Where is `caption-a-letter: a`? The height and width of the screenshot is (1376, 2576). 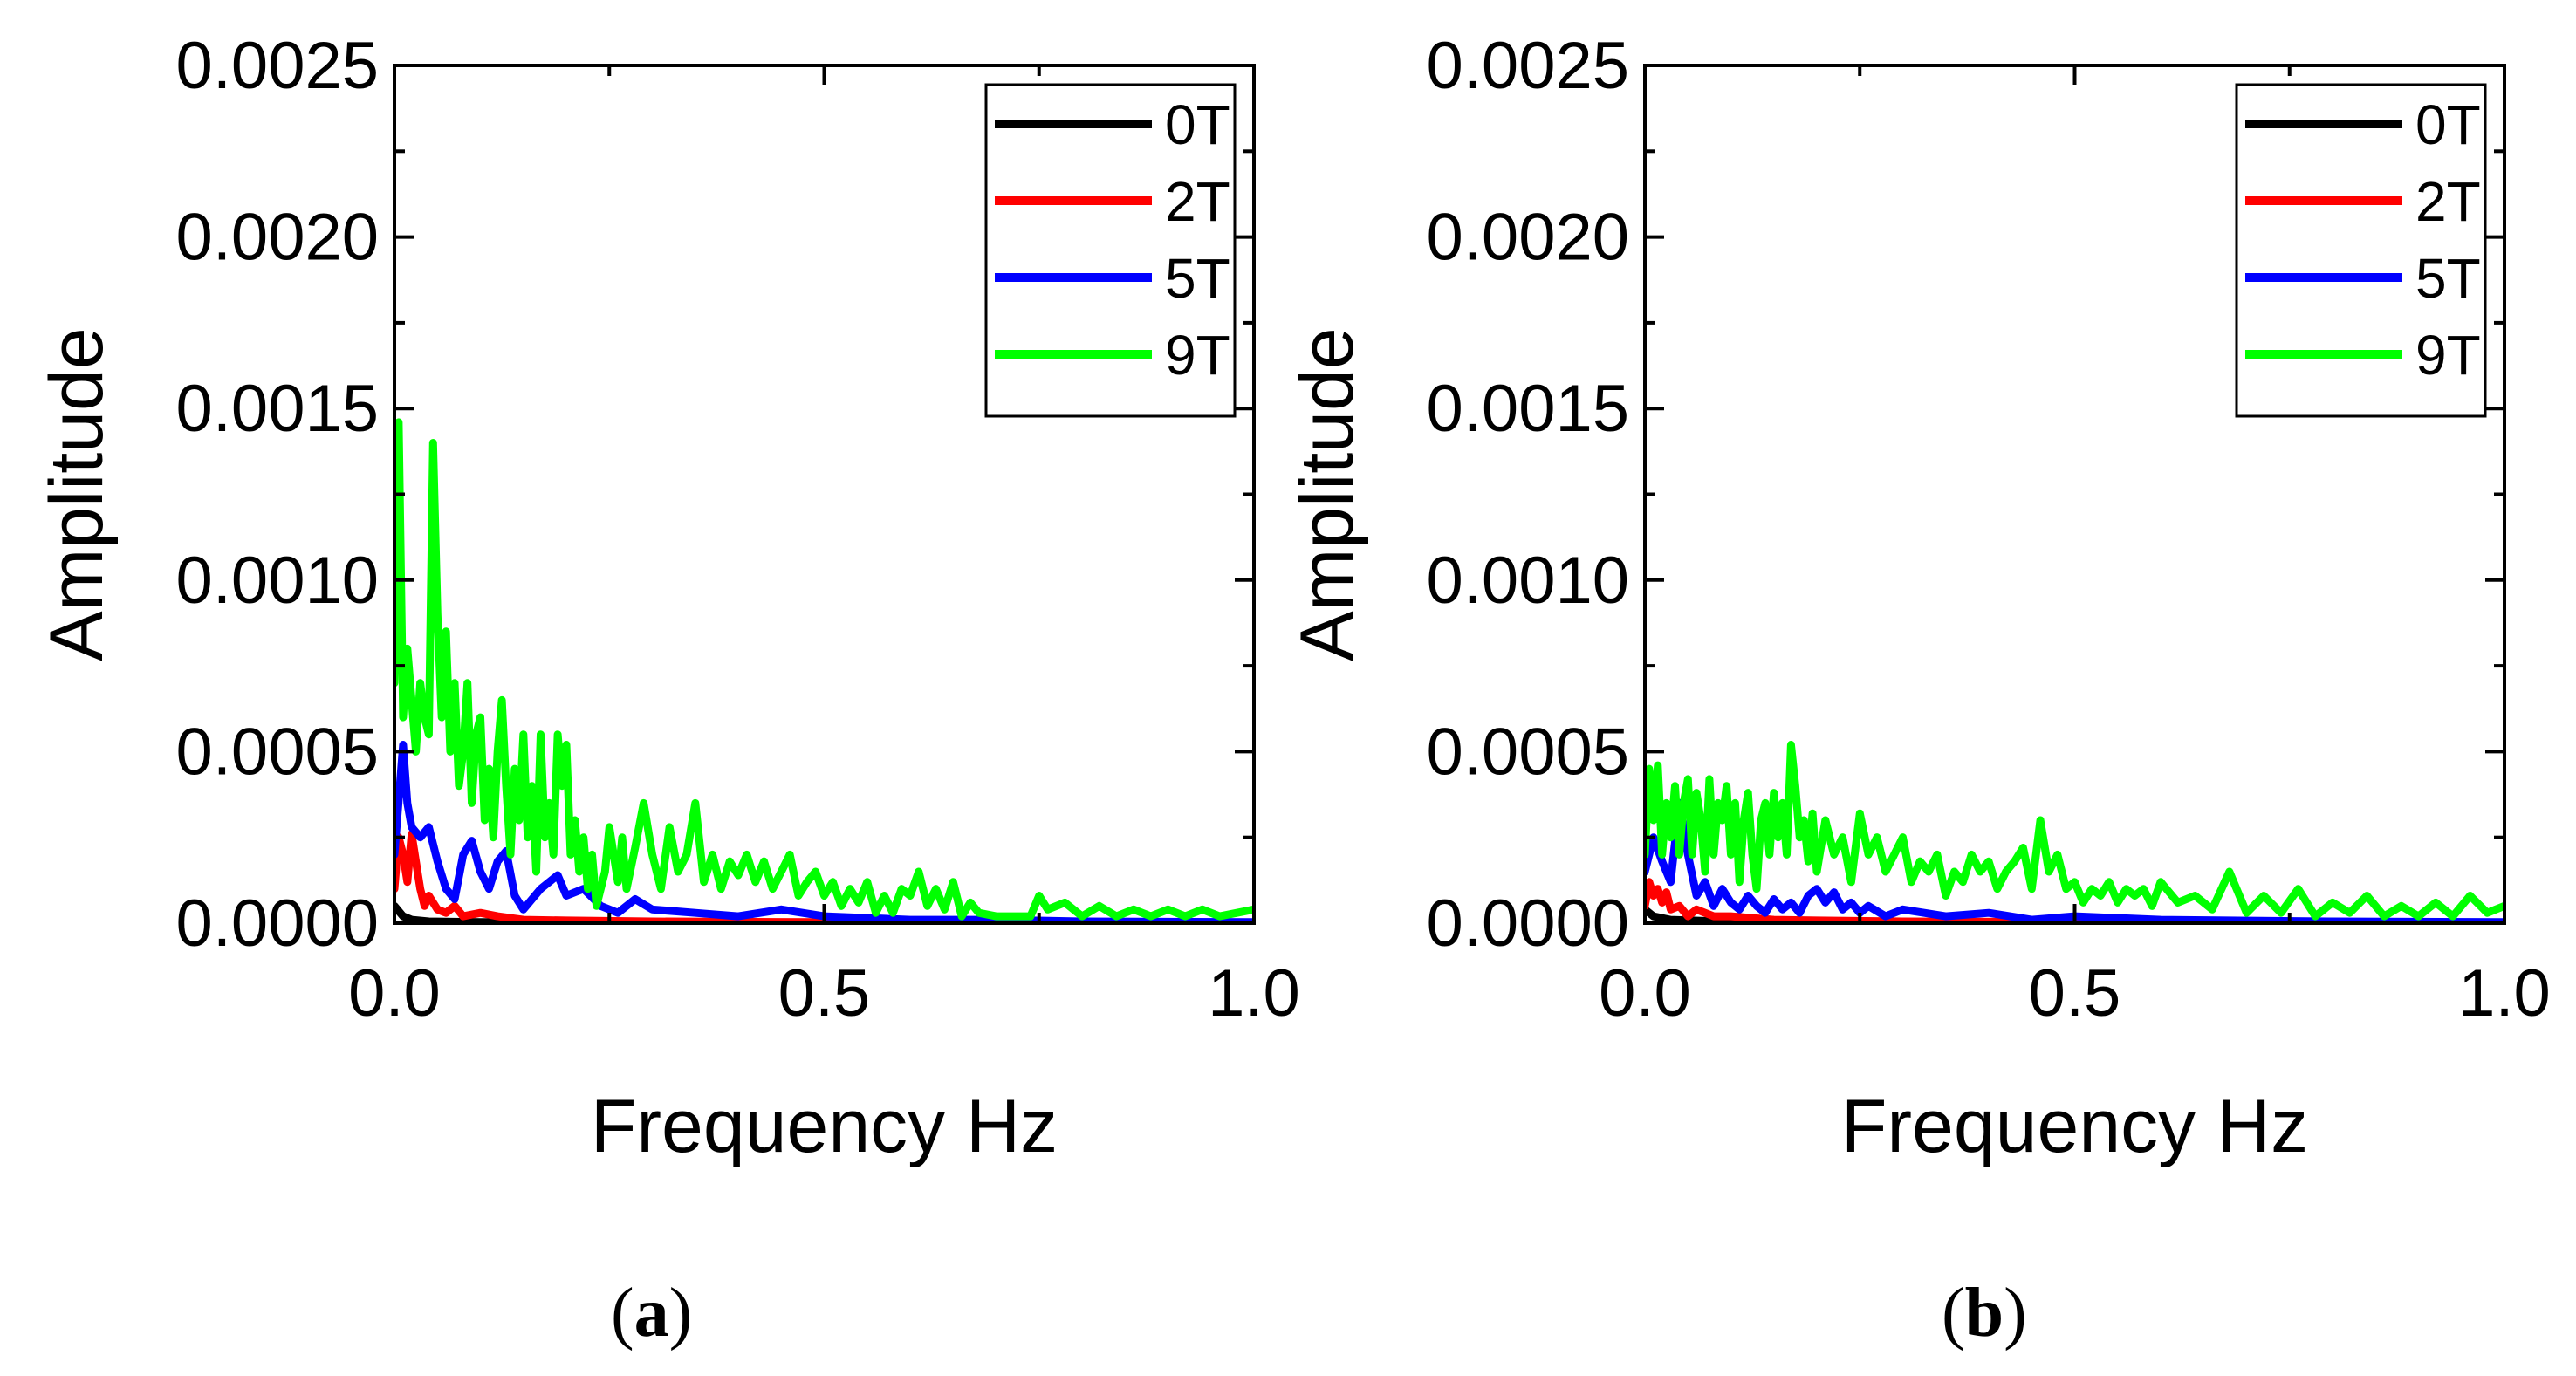
caption-a-letter: a is located at coordinates (652, 1313).